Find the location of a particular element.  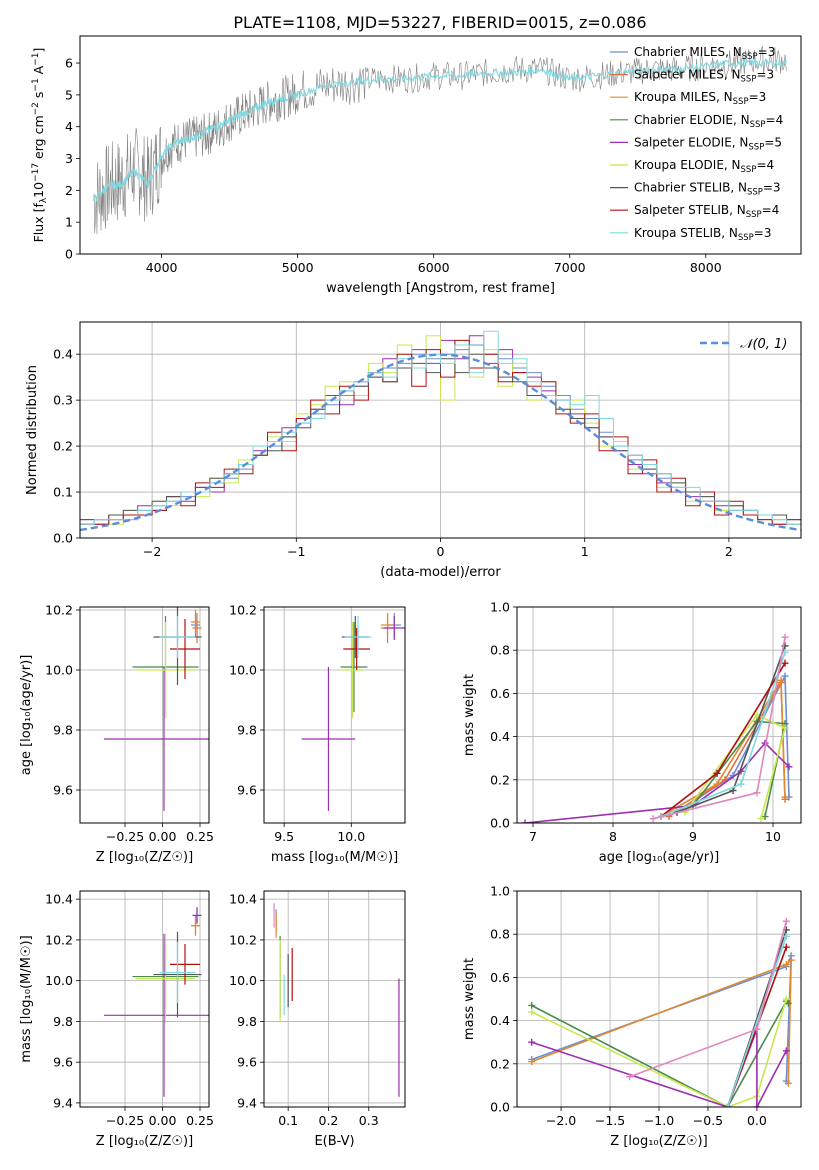

panel-age_vs_mass: 9.5 10.0 9.6 9.8 10.0 10.2 mass [log₁₀(M/M☉)] is located at coordinates (317, 734).